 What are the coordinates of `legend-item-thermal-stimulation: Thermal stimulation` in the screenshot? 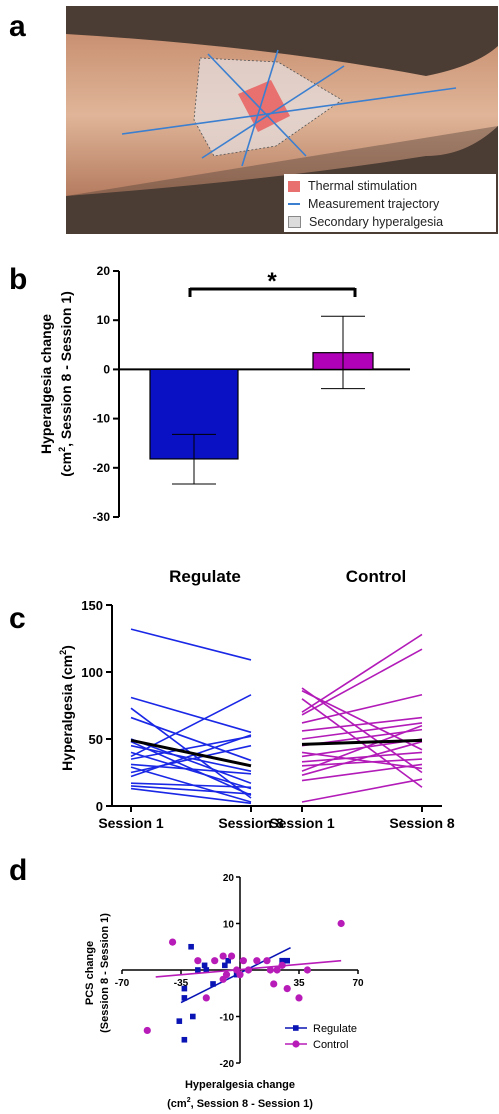 It's located at (392, 186).